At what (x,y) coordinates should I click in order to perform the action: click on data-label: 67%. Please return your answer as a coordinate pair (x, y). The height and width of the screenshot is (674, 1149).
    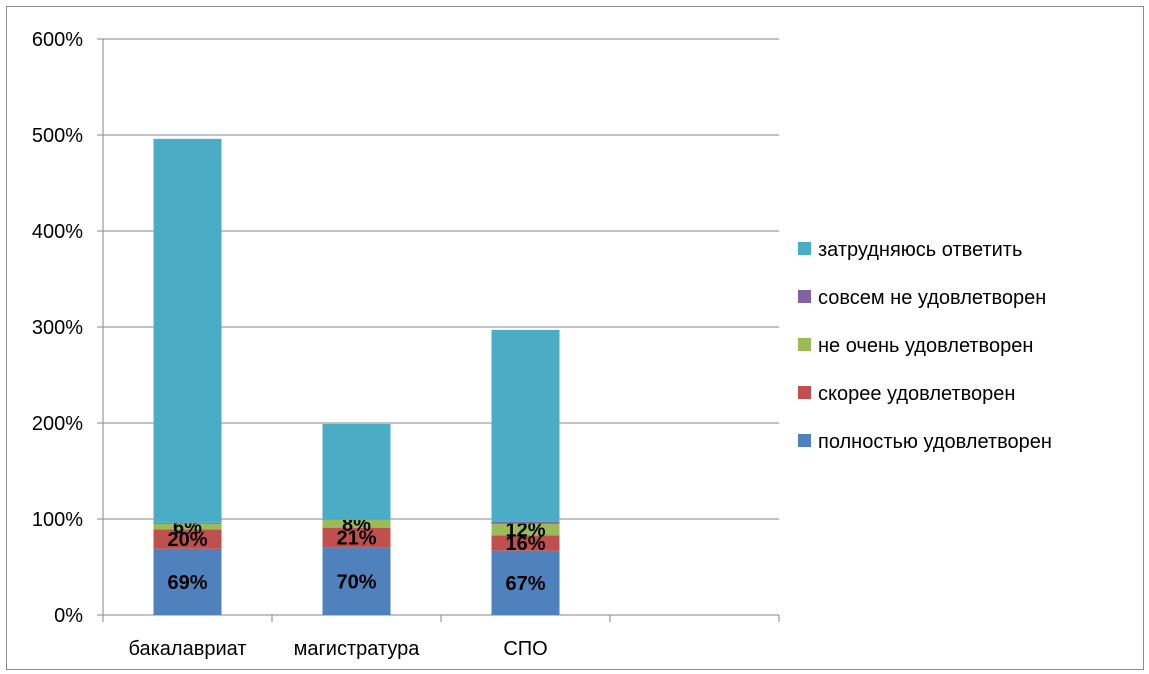
    Looking at the image, I should click on (525, 584).